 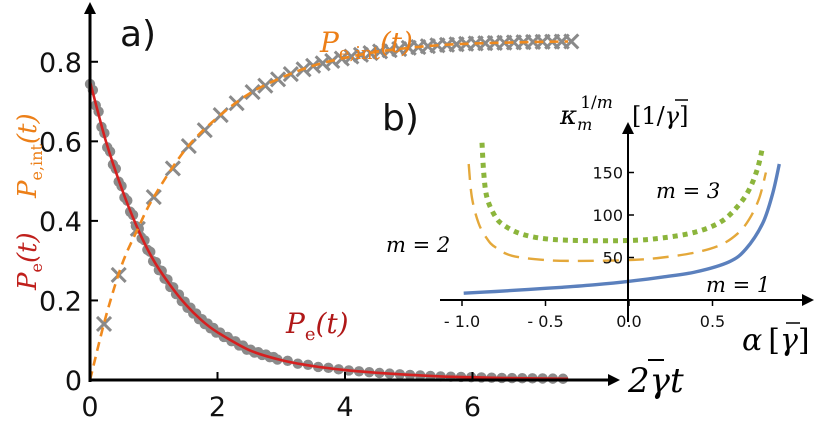 What do you see at coordinates (738, 285) in the screenshot?
I see `annotation-m1: m = 1` at bounding box center [738, 285].